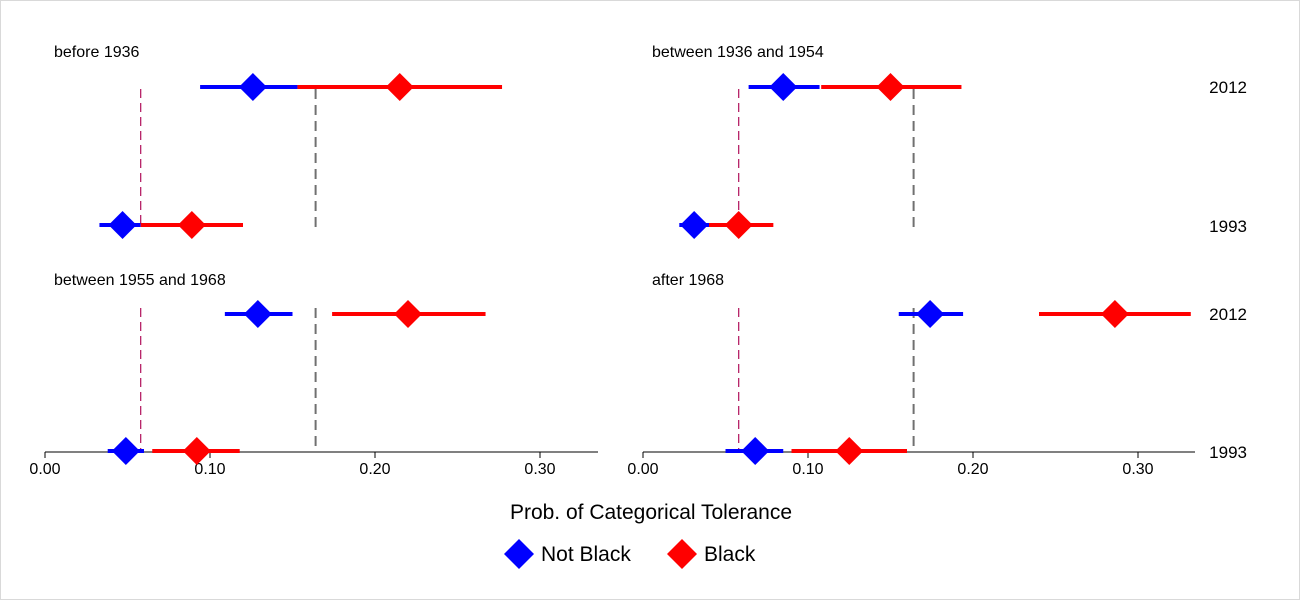  What do you see at coordinates (642, 469) in the screenshot?
I see `panel-4-x-tick-label-0: 0.00` at bounding box center [642, 469].